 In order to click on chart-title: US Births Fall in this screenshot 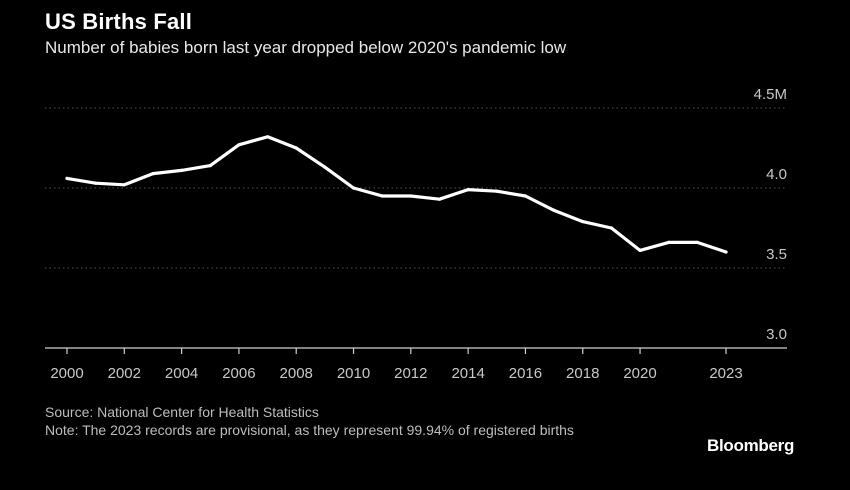, I will do `click(119, 21)`.